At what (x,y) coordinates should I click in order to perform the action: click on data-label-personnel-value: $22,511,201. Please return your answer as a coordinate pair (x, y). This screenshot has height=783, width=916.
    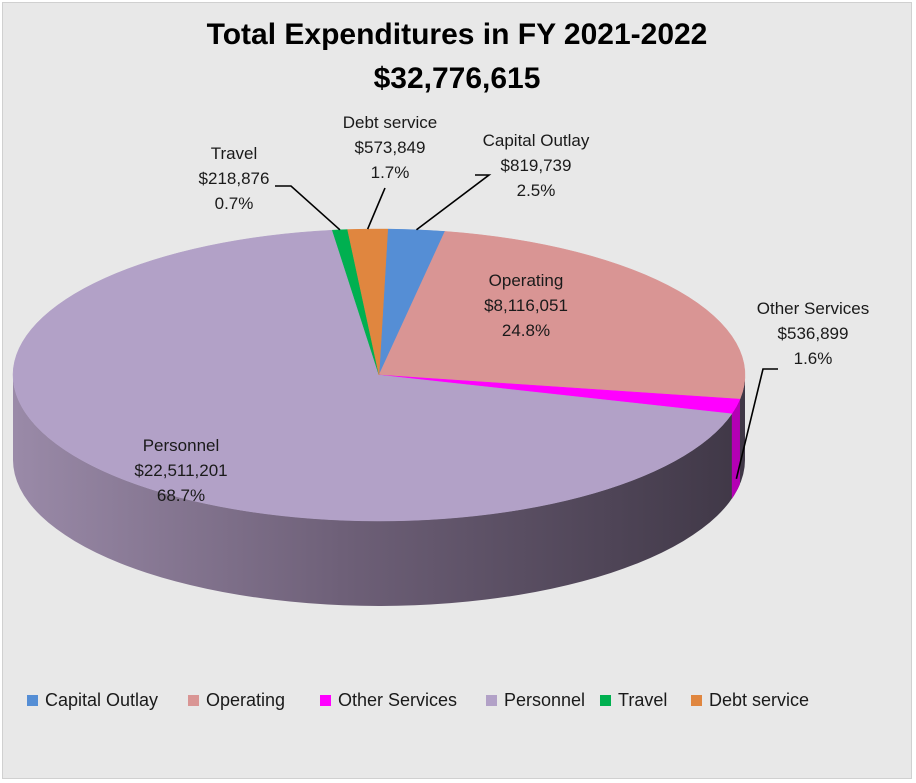
    Looking at the image, I should click on (180, 470).